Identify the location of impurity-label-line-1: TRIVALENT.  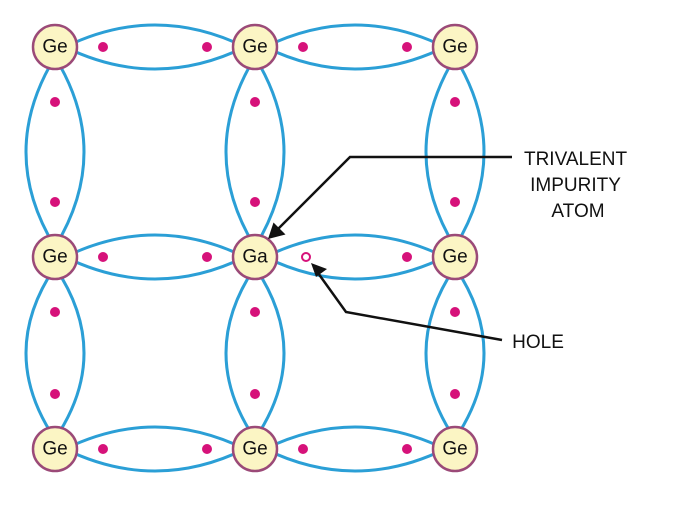
(576, 159).